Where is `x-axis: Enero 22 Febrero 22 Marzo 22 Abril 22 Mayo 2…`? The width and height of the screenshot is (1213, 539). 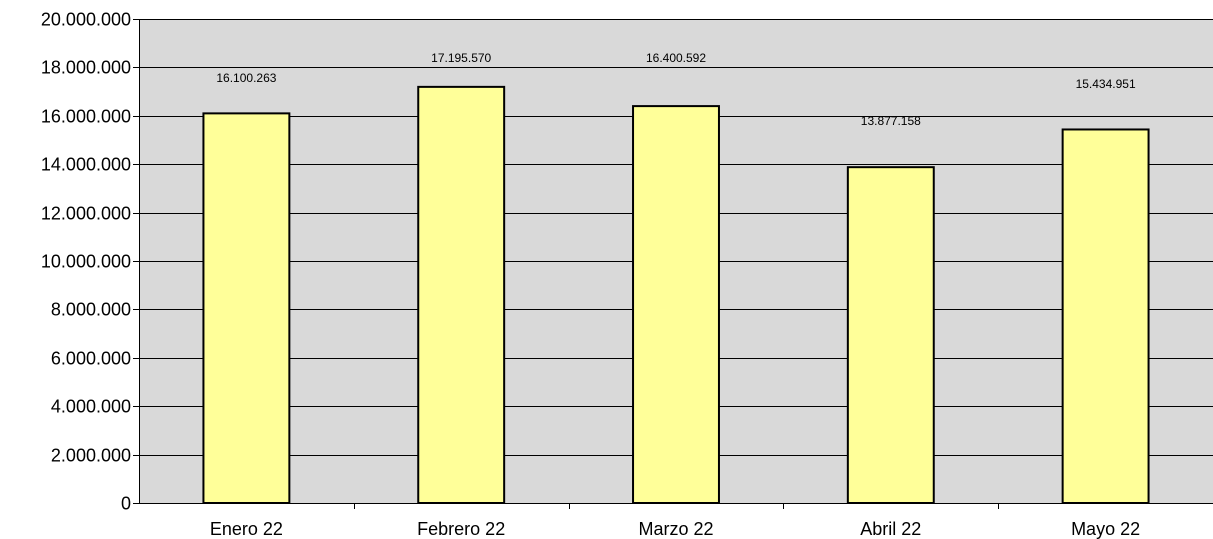 x-axis: Enero 22 Febrero 22 Marzo 22 Abril 22 Mayo 2… is located at coordinates (676, 521).